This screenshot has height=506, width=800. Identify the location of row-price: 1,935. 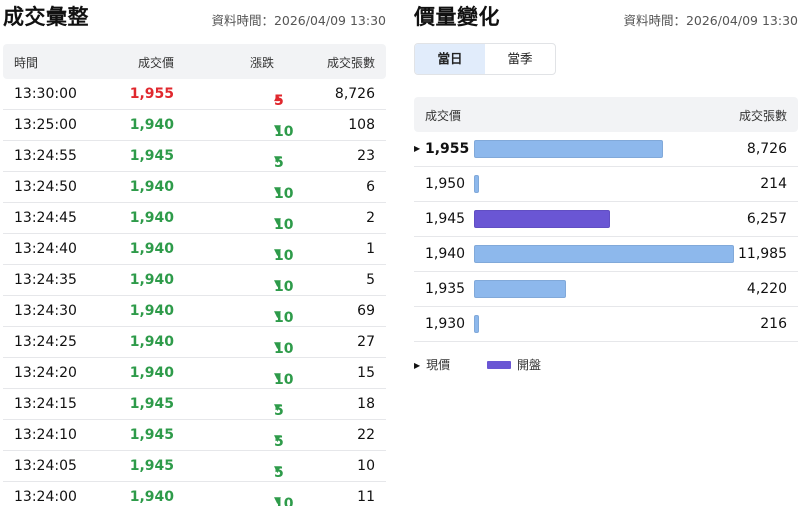
(445, 289).